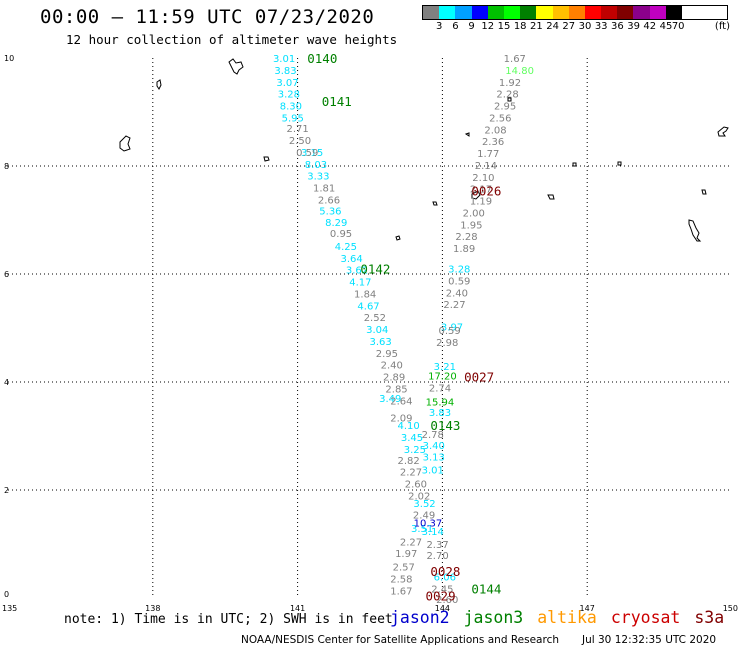 This screenshot has width=740, height=650. Describe the element at coordinates (433, 532) in the screenshot. I see `swh-value: 3.14` at that location.